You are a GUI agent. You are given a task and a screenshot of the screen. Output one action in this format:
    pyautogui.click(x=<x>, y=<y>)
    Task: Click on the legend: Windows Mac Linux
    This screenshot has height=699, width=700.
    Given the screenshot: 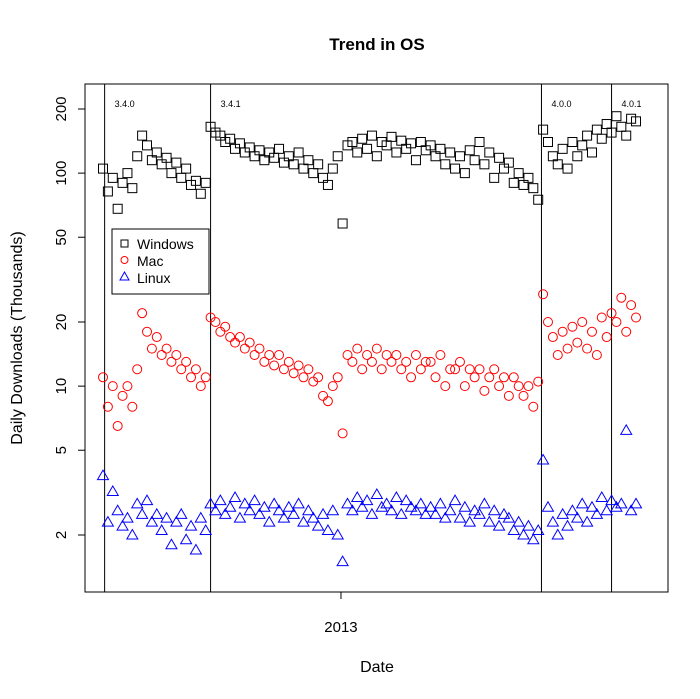 What is the action you would take?
    pyautogui.click(x=160, y=261)
    